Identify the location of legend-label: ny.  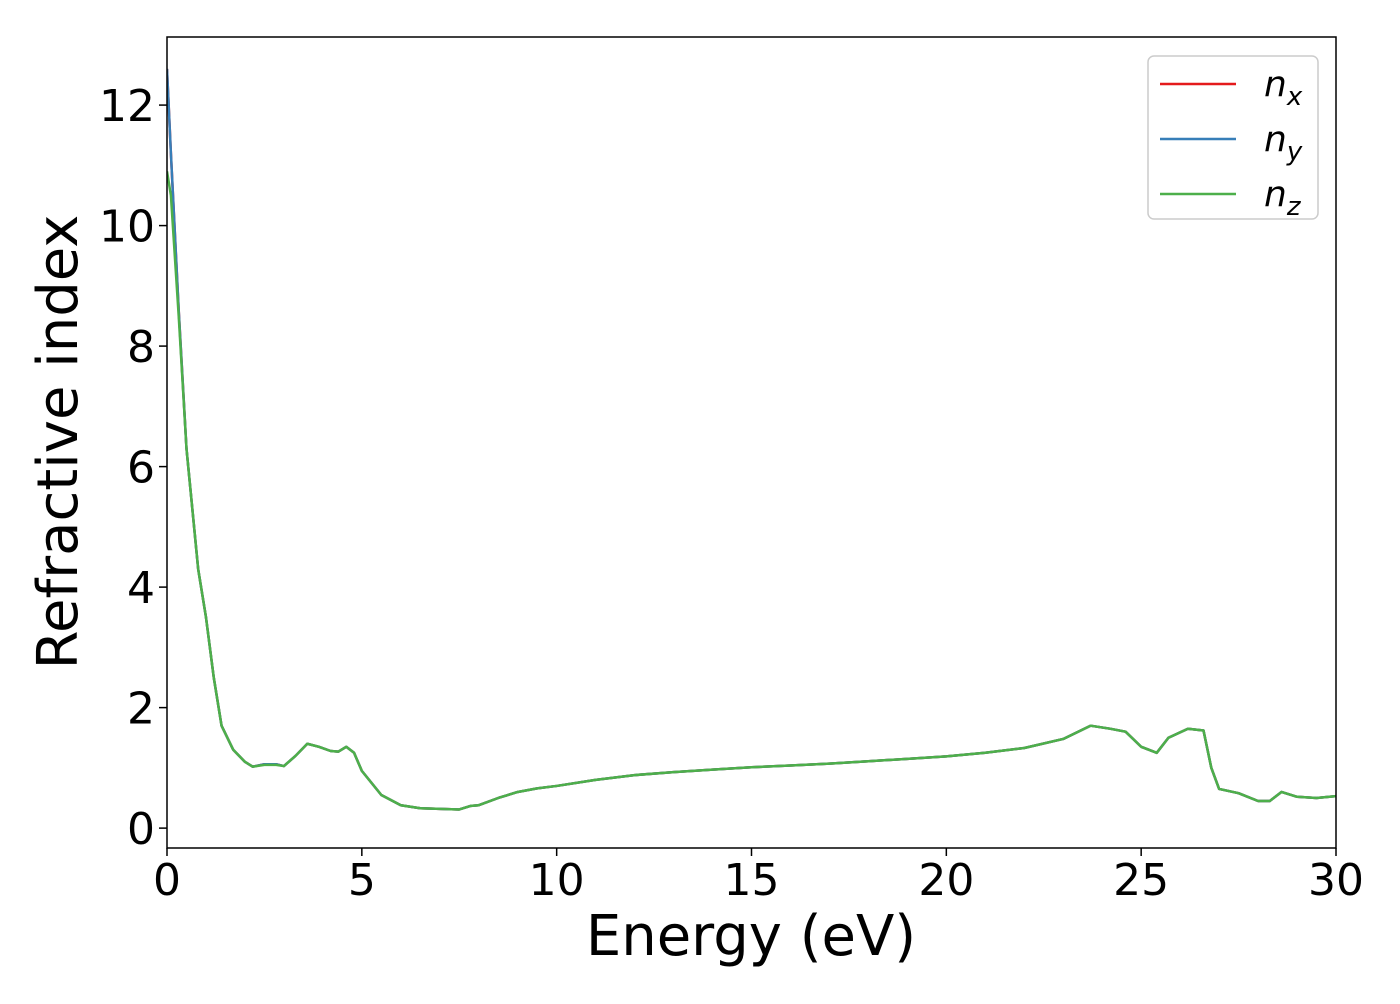
(1283, 143).